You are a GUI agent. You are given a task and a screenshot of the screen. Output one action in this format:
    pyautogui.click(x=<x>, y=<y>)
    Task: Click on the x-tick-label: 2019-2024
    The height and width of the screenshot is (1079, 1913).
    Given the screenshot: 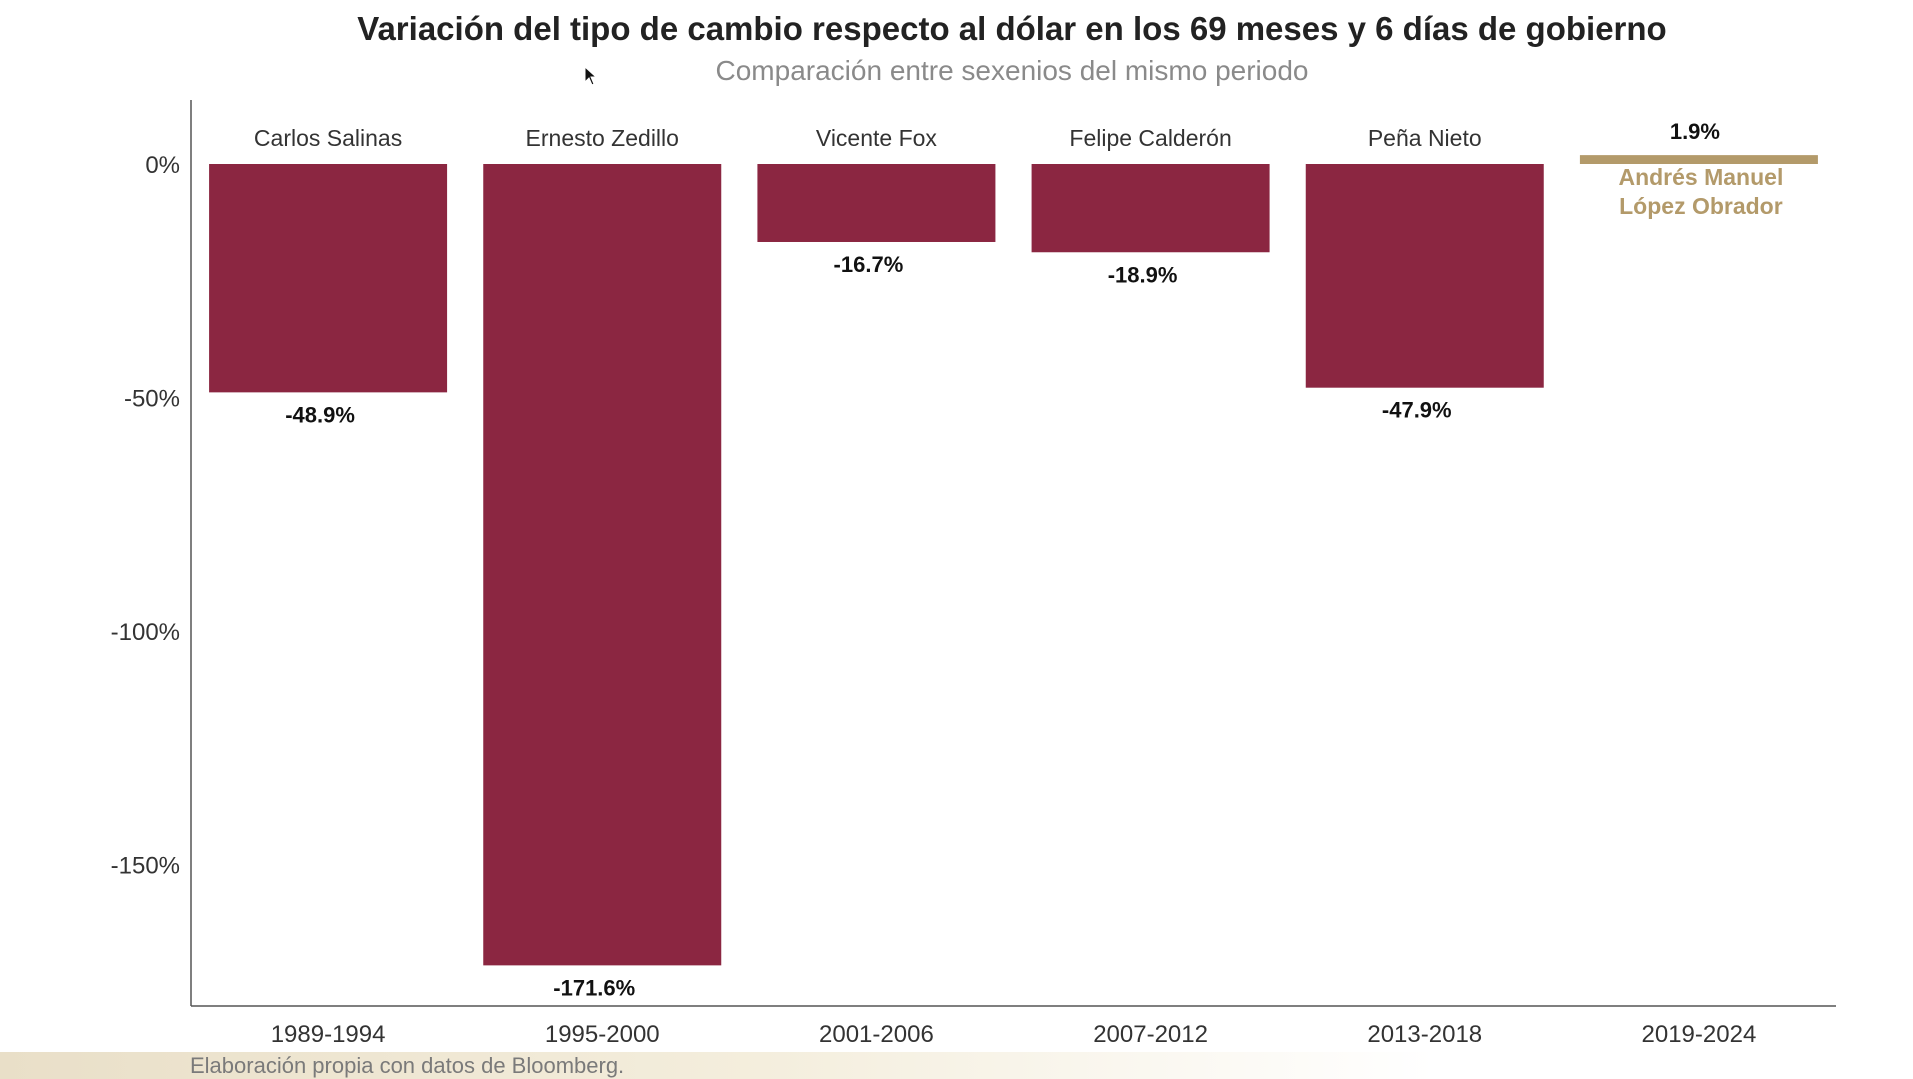 What is the action you would take?
    pyautogui.click(x=1699, y=1034)
    